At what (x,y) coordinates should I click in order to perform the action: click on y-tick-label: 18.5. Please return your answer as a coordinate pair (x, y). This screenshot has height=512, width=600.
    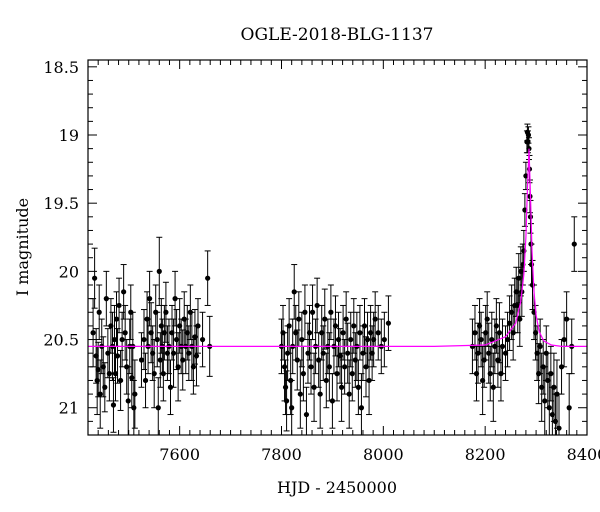
    Looking at the image, I should click on (61, 67).